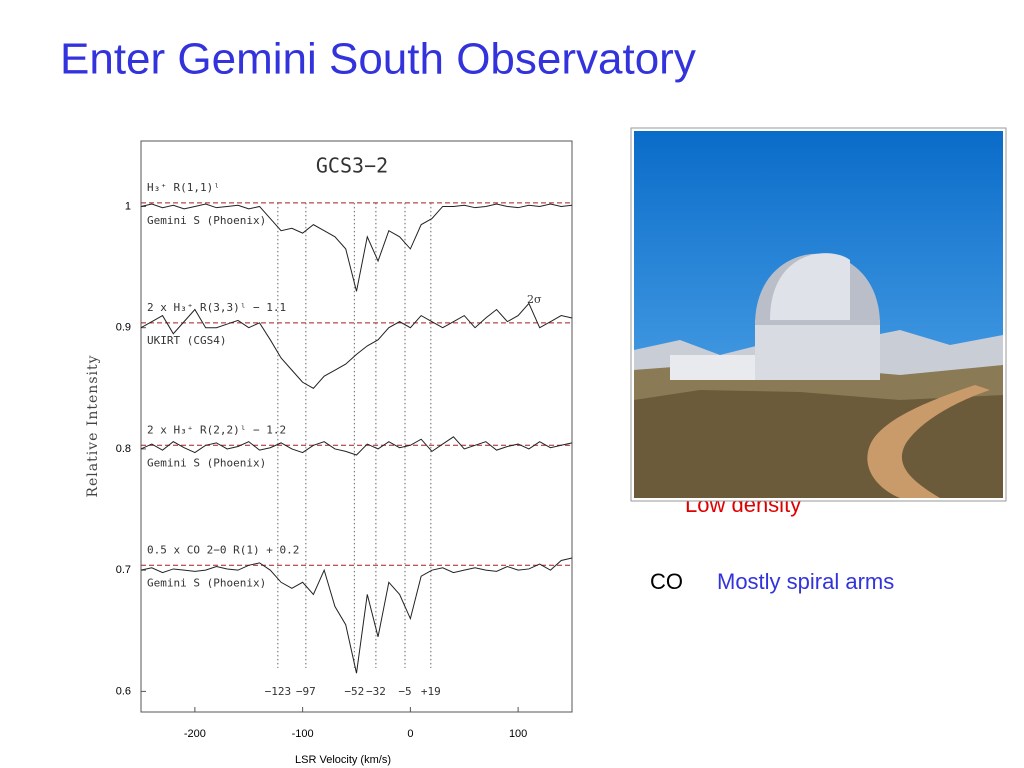 The image size is (1024, 768). What do you see at coordinates (128, 206) in the screenshot?
I see `y-tick-label: 1` at bounding box center [128, 206].